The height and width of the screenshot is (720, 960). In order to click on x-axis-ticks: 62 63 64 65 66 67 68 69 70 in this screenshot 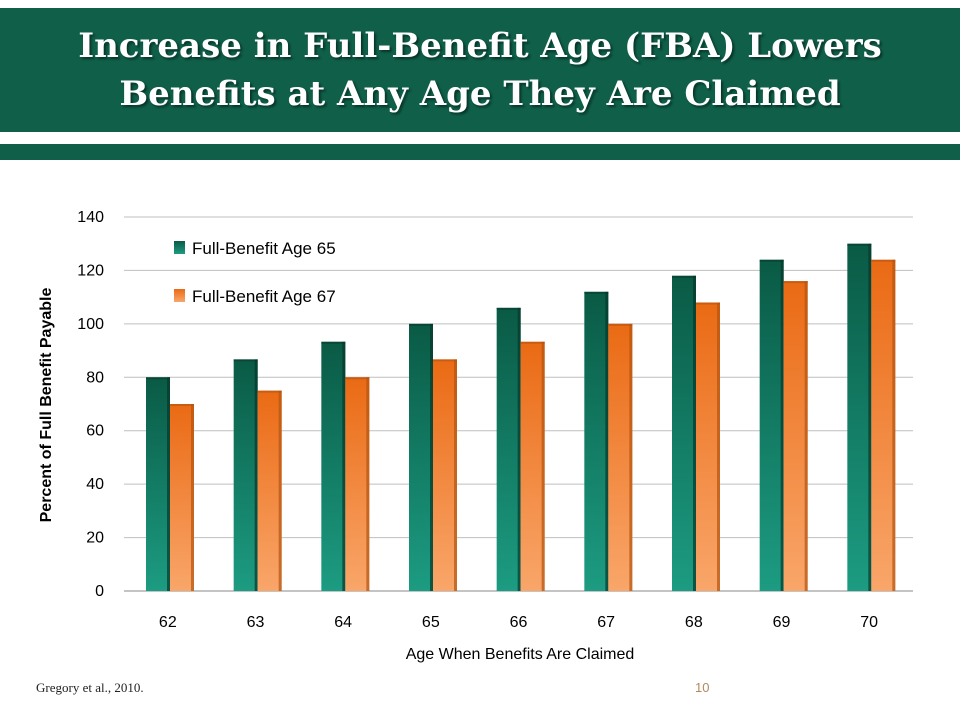, I will do `click(518, 622)`.